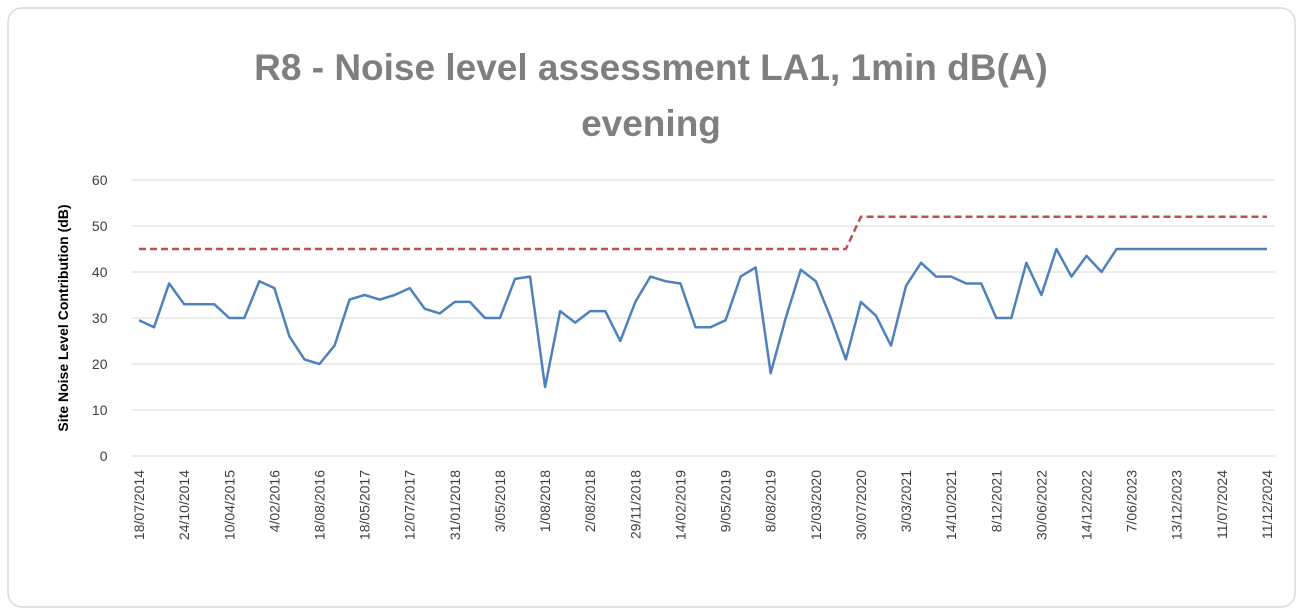 The image size is (1303, 615). Describe the element at coordinates (703, 233) in the screenshot. I see `data-line` at that location.